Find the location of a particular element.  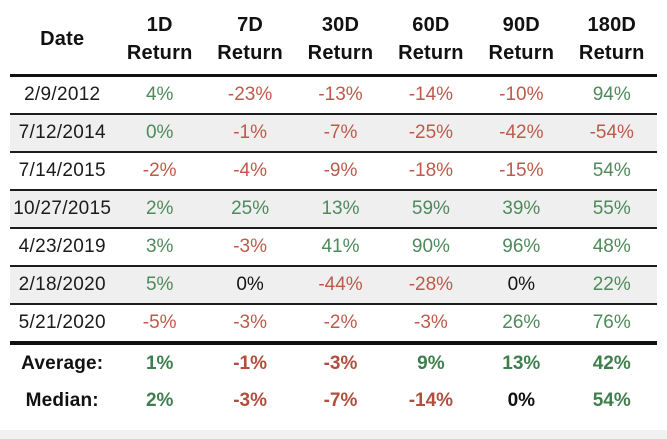

summary-return-cell: 13% is located at coordinates (521, 363).